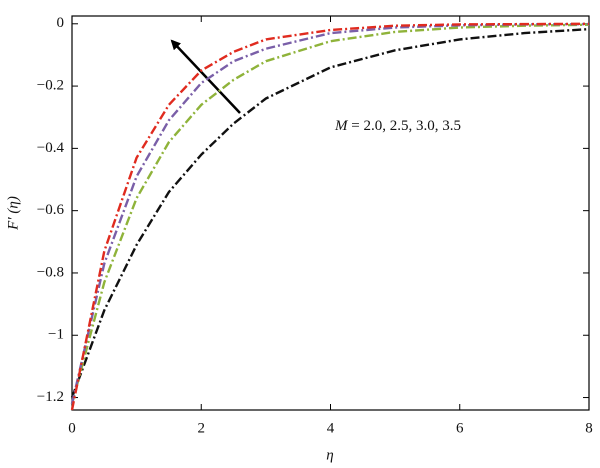 Image resolution: width=600 pixels, height=468 pixels. Describe the element at coordinates (51, 148) in the screenshot. I see `y-tick-label: −0.4` at that location.